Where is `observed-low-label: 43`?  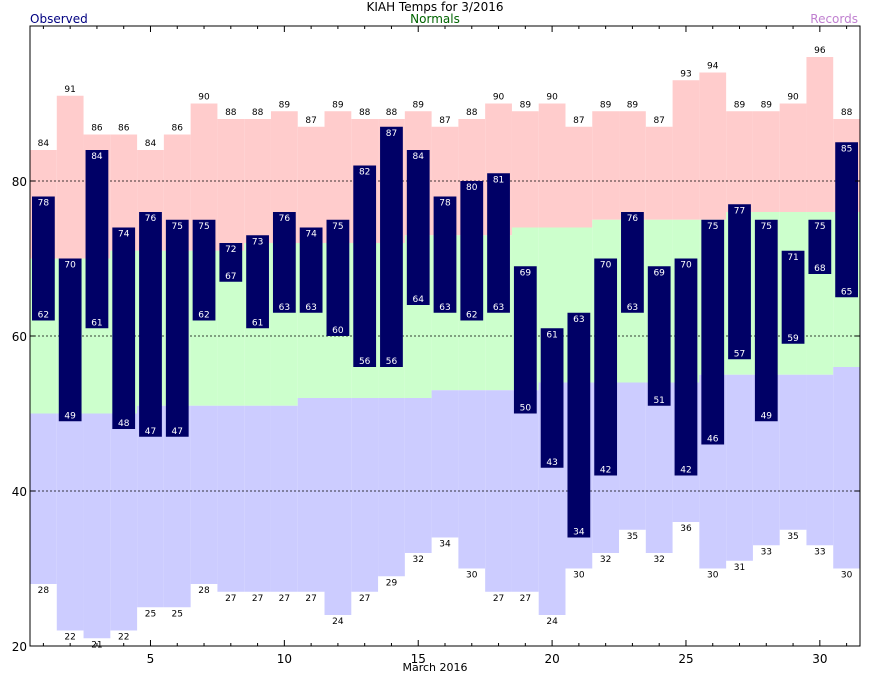 observed-low-label: 43 is located at coordinates (551, 463).